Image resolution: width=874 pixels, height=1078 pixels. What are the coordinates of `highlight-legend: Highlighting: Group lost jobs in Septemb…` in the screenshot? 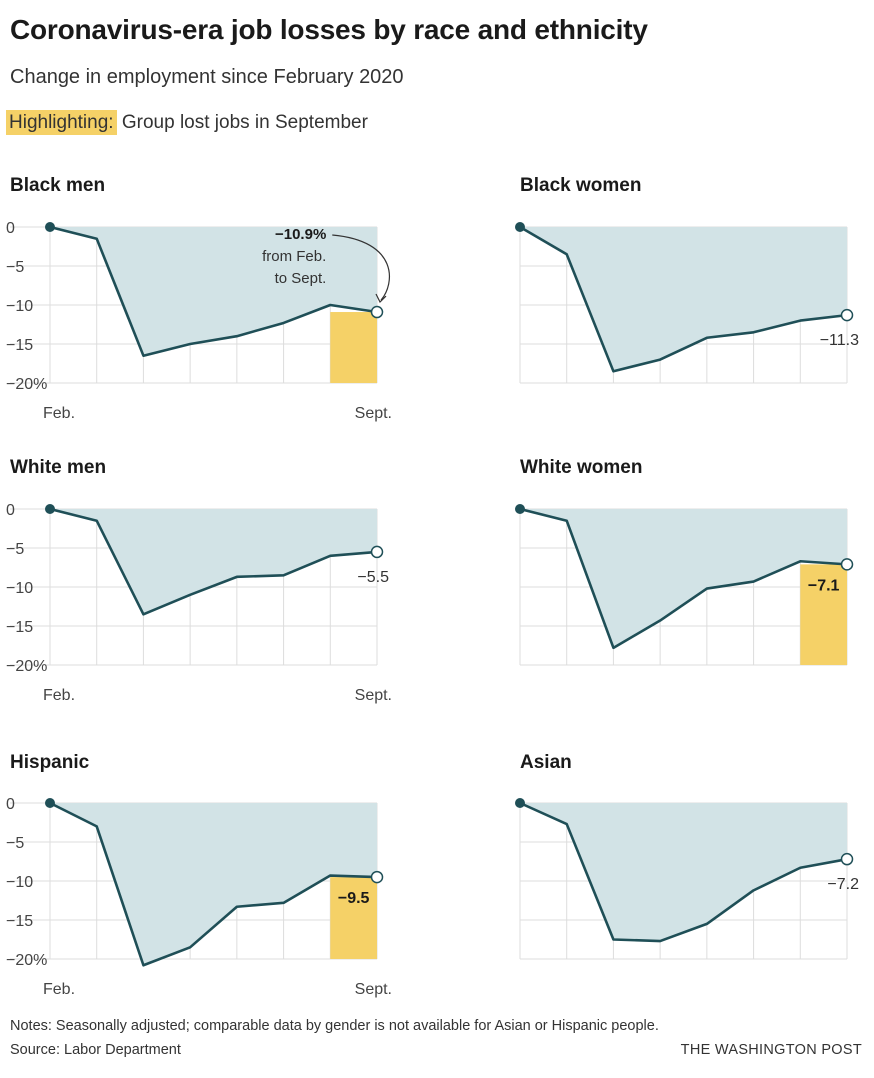 It's located at (187, 122).